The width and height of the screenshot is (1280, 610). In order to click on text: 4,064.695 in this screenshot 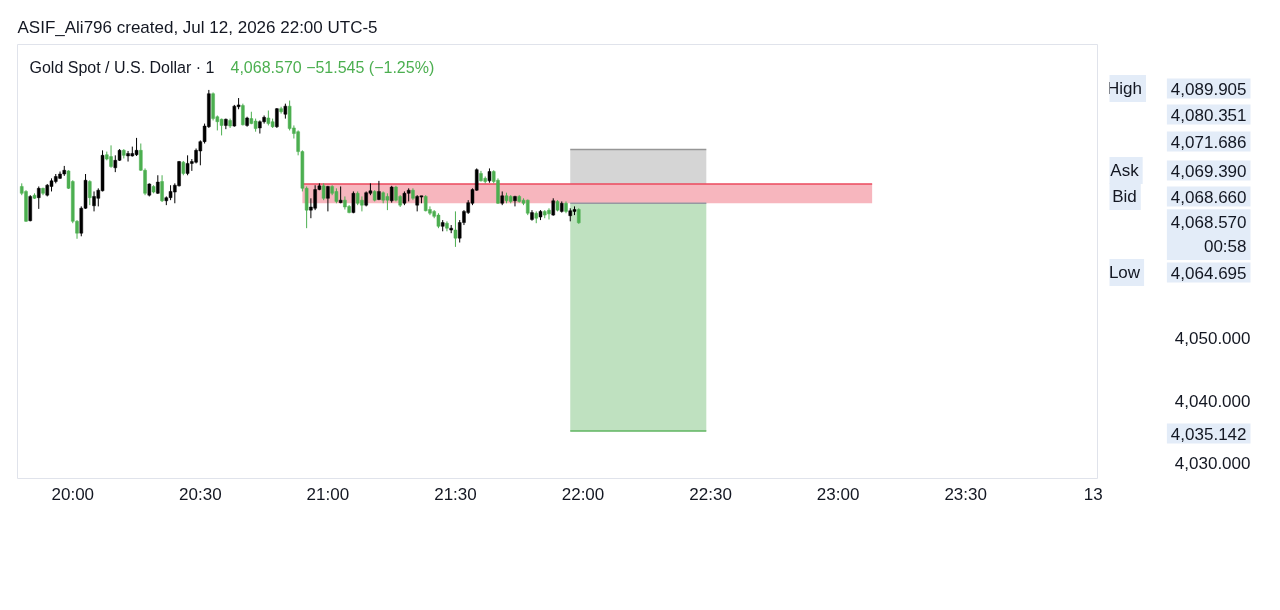, I will do `click(1208, 273)`.